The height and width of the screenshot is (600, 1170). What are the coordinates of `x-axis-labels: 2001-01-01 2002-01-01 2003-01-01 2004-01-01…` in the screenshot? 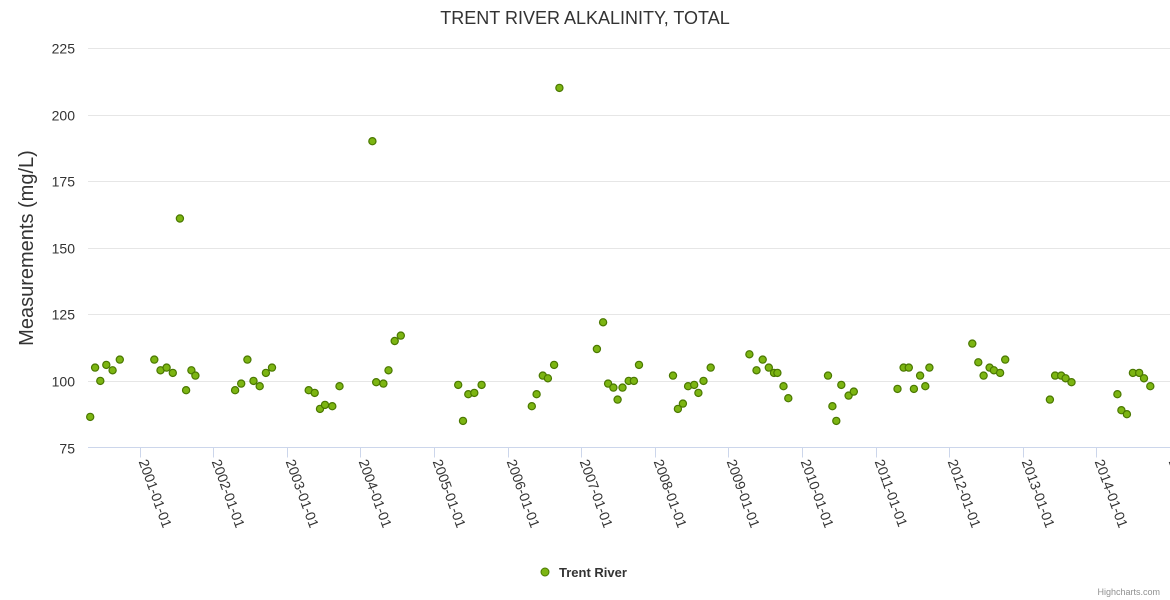 It's located at (653, 488).